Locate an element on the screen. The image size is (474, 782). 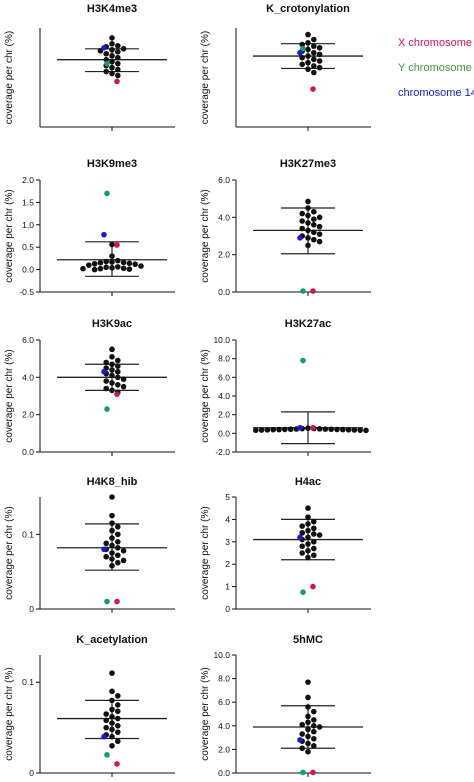
y-tick-label: -2.0 is located at coordinates (222, 452).